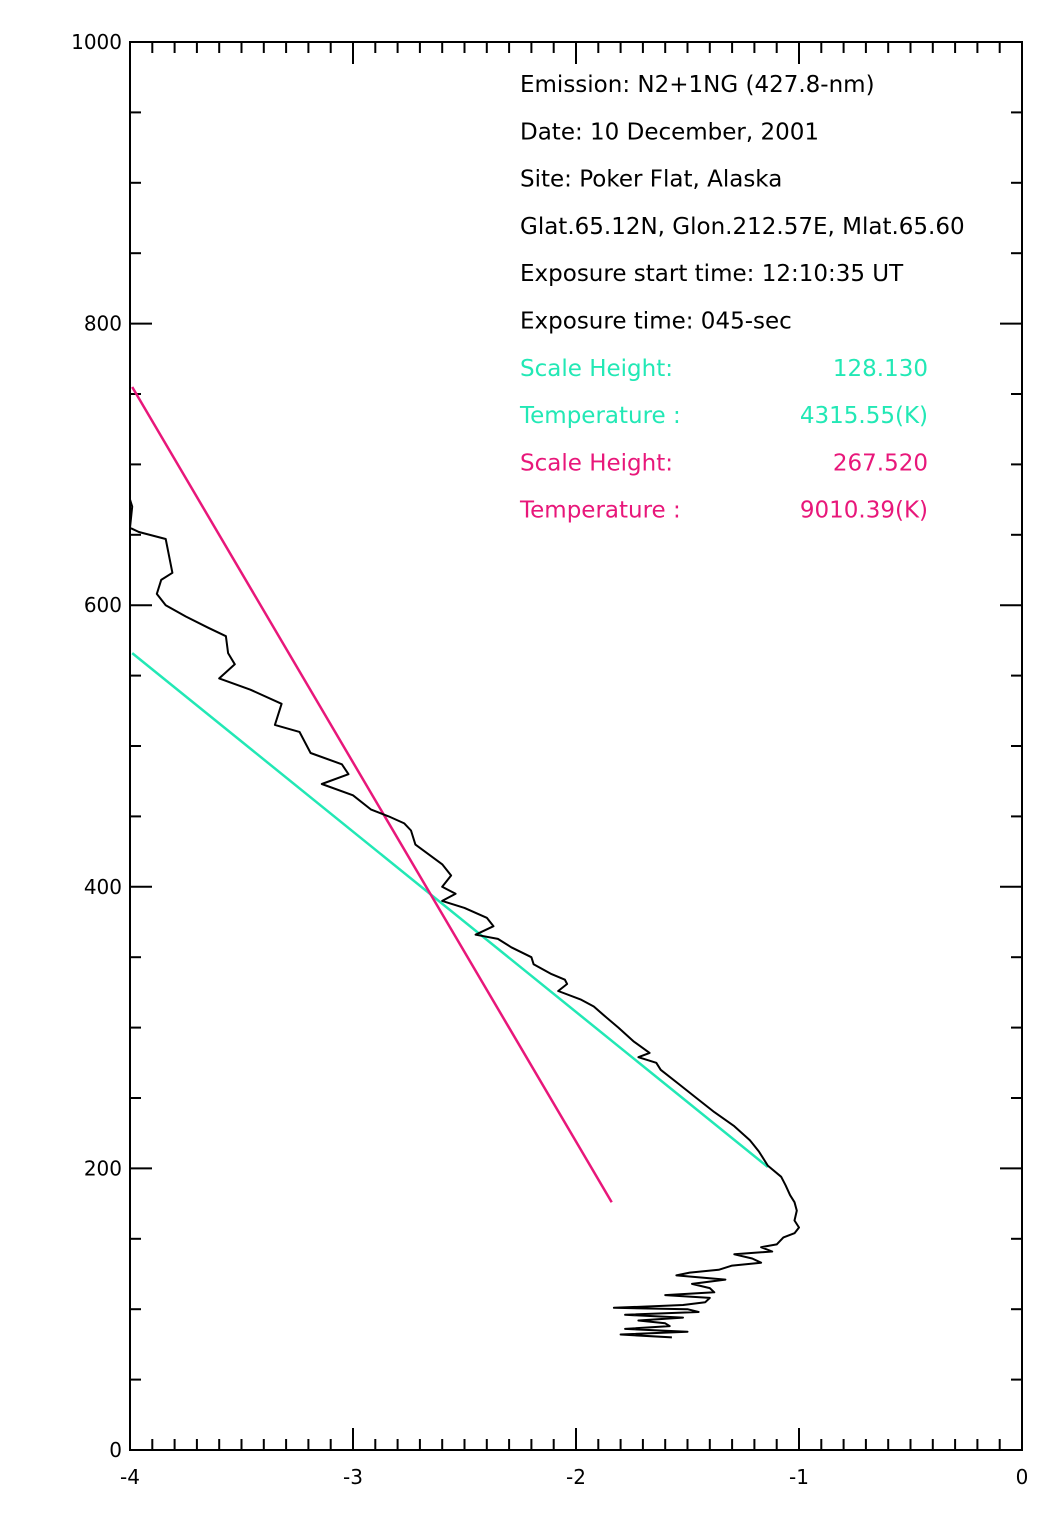 The width and height of the screenshot is (1062, 1535). Describe the element at coordinates (864, 511) in the screenshot. I see `annotation-value: 9010.39(K)` at that location.